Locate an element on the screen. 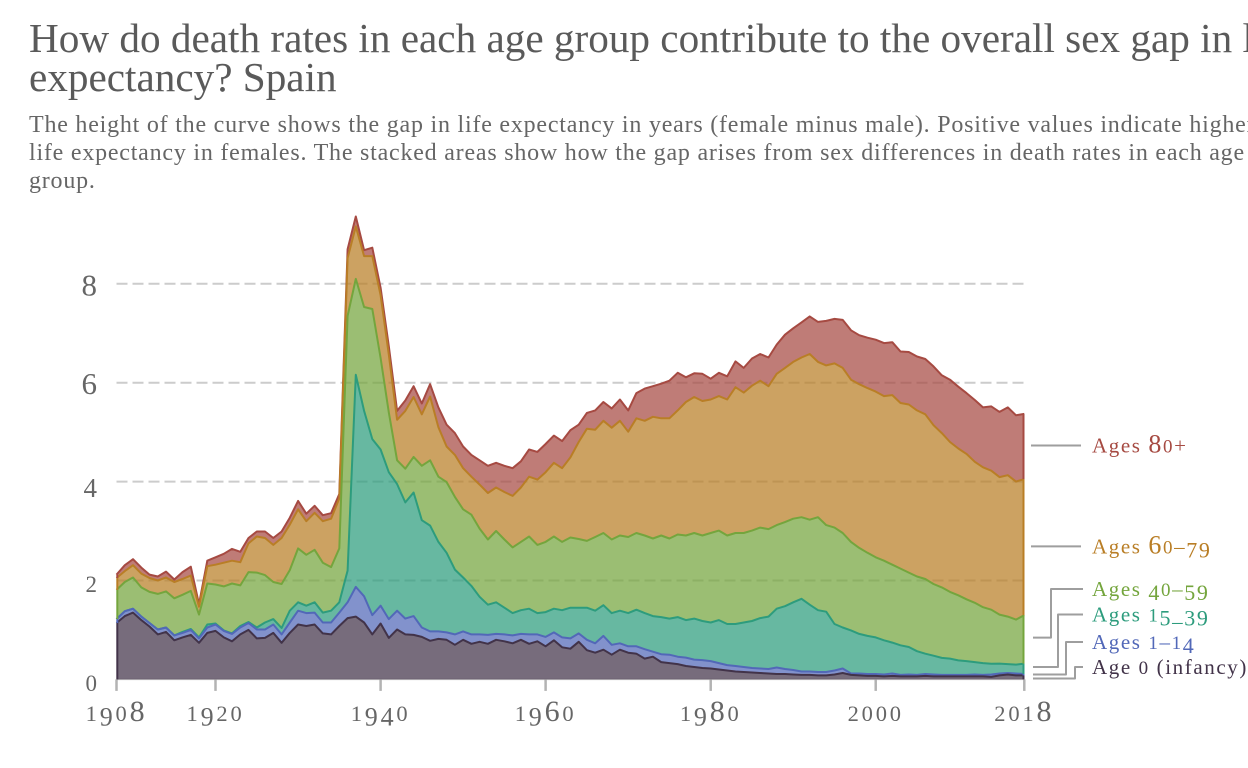 The image size is (1248, 768). svg-text: 1920 is located at coordinates (216, 716).